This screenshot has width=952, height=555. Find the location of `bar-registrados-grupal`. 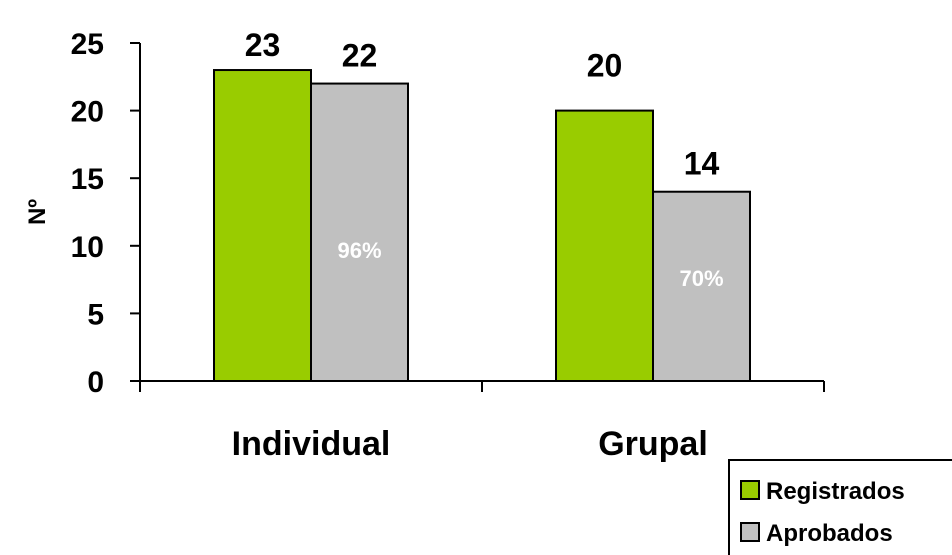

bar-registrados-grupal is located at coordinates (604, 245).